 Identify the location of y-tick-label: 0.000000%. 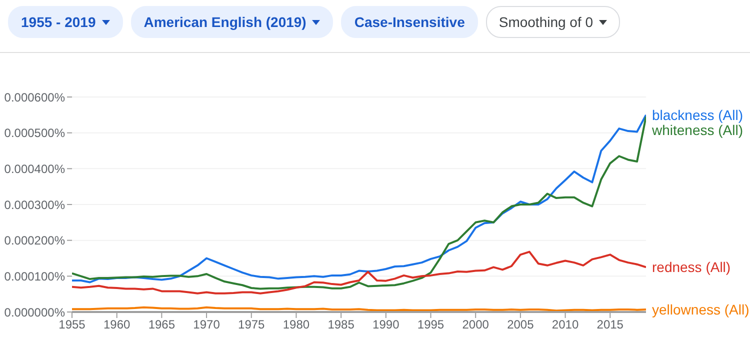
(35, 312).